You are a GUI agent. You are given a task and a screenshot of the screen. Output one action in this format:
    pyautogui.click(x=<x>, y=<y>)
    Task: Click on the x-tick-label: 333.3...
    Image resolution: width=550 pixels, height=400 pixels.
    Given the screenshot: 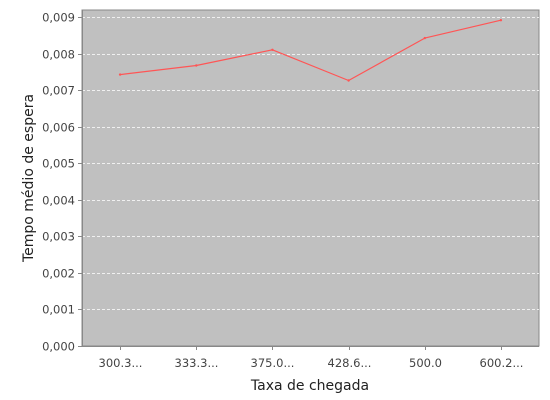 What is the action you would take?
    pyautogui.click(x=197, y=363)
    